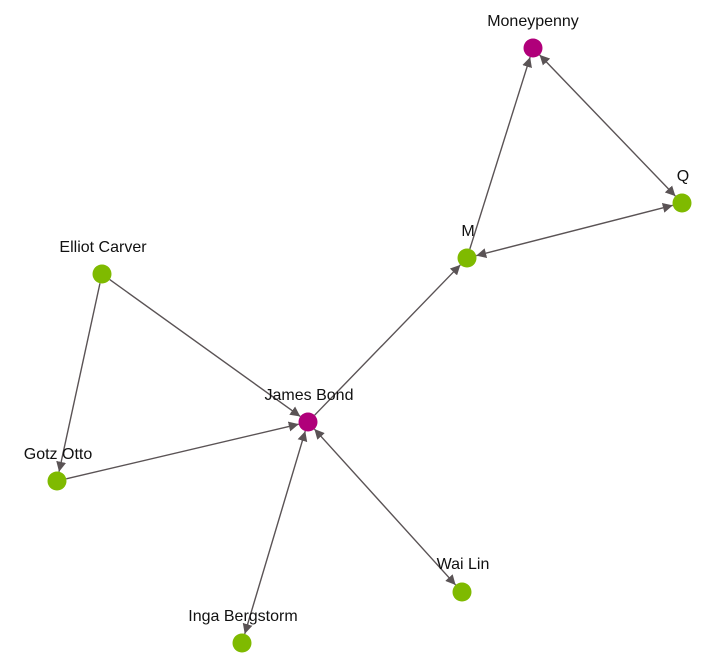  I want to click on node-inga, so click(242, 643).